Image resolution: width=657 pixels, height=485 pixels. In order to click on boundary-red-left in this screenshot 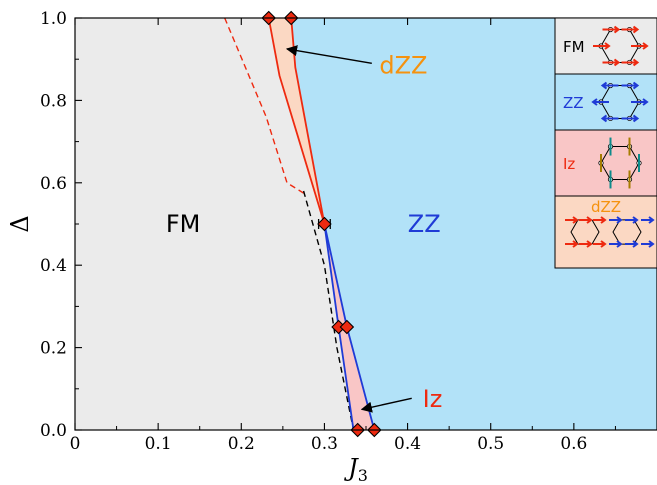, I will do `click(296, 121)`.